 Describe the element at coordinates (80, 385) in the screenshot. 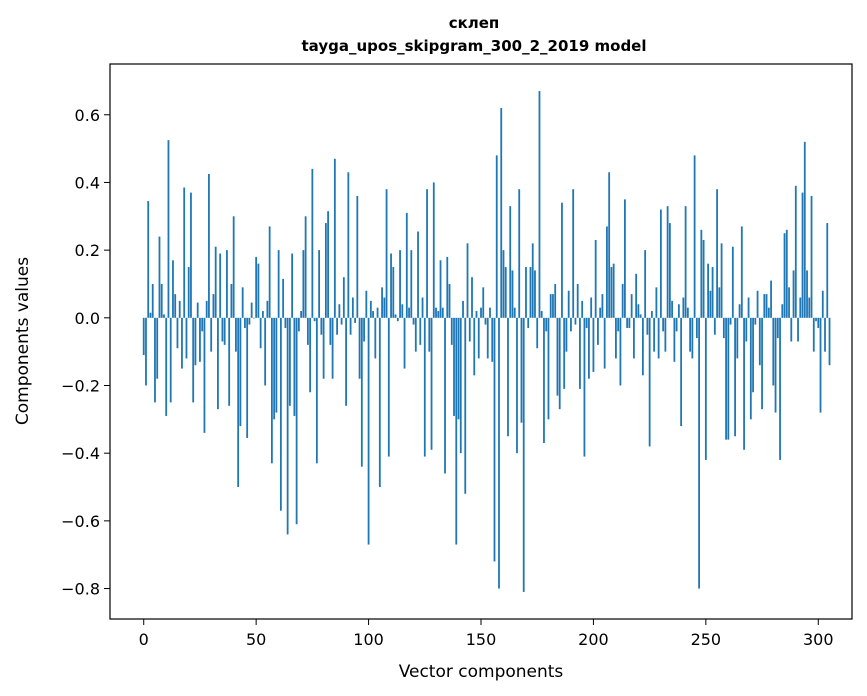

I see `y-tick-label-4: −0.2` at that location.